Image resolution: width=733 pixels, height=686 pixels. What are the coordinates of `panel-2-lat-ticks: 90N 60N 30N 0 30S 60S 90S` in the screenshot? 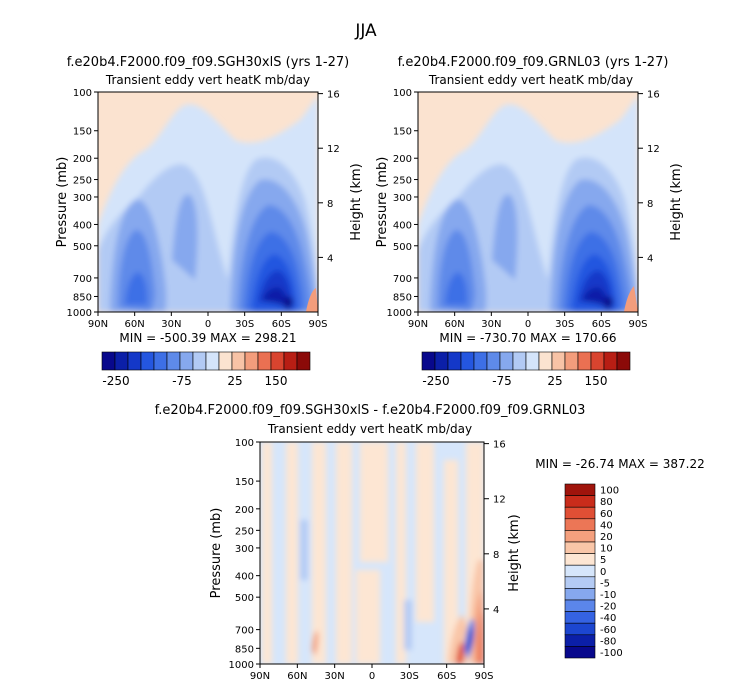 It's located at (528, 321).